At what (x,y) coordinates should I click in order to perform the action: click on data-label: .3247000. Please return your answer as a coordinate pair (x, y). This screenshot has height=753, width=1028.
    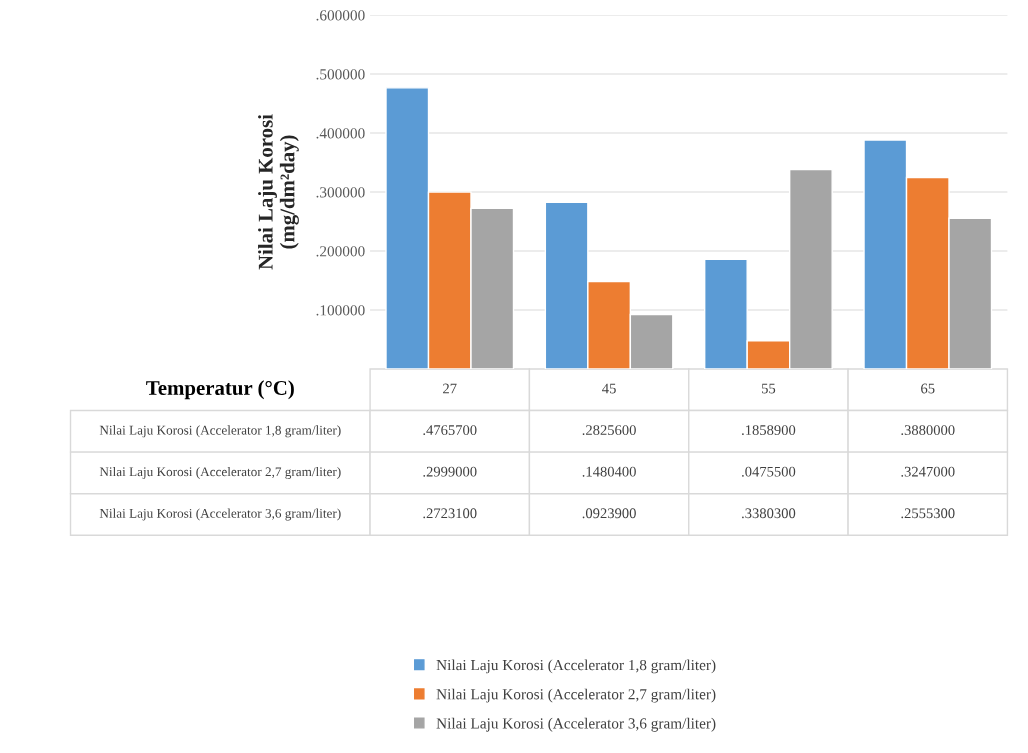
    Looking at the image, I should click on (928, 471).